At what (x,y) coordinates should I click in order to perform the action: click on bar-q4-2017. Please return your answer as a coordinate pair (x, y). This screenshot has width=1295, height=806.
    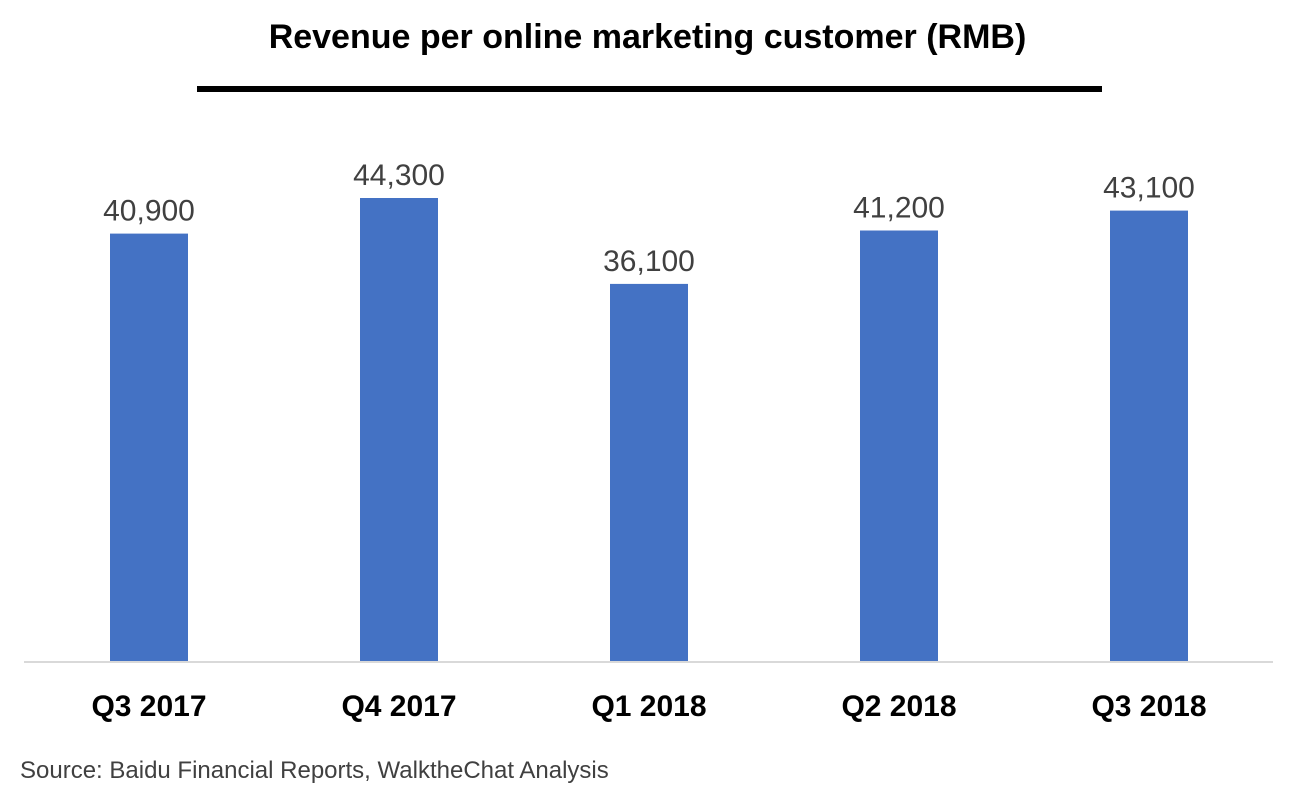
    Looking at the image, I should click on (399, 430).